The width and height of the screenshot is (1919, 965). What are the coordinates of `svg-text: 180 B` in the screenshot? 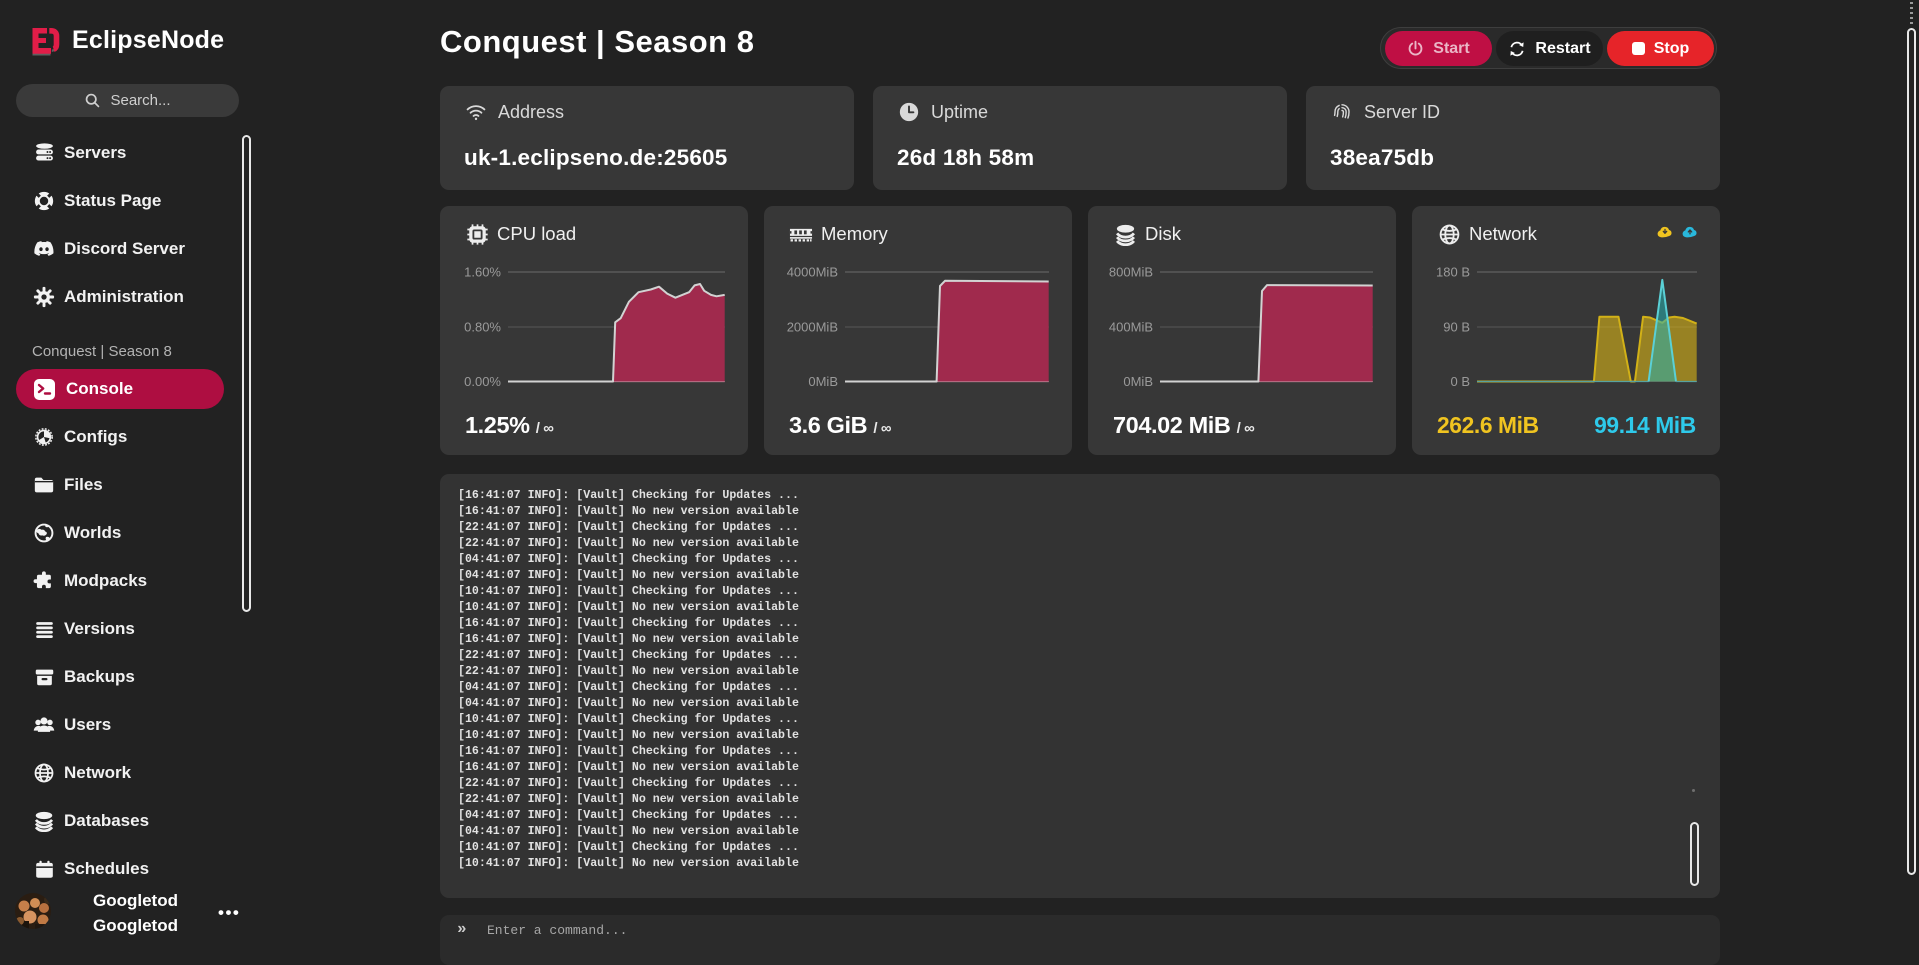 It's located at (1453, 272).